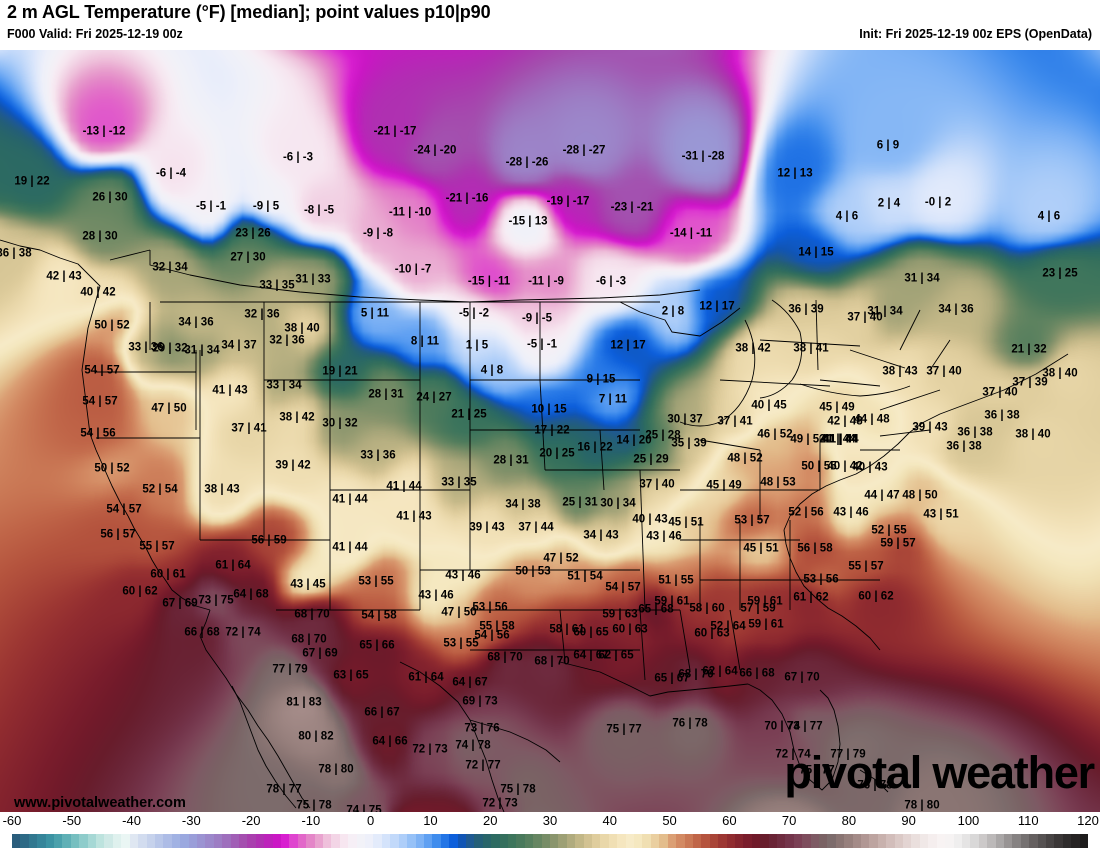 This screenshot has width=1100, height=850. I want to click on point-value-label: 60 | 63, so click(712, 633).